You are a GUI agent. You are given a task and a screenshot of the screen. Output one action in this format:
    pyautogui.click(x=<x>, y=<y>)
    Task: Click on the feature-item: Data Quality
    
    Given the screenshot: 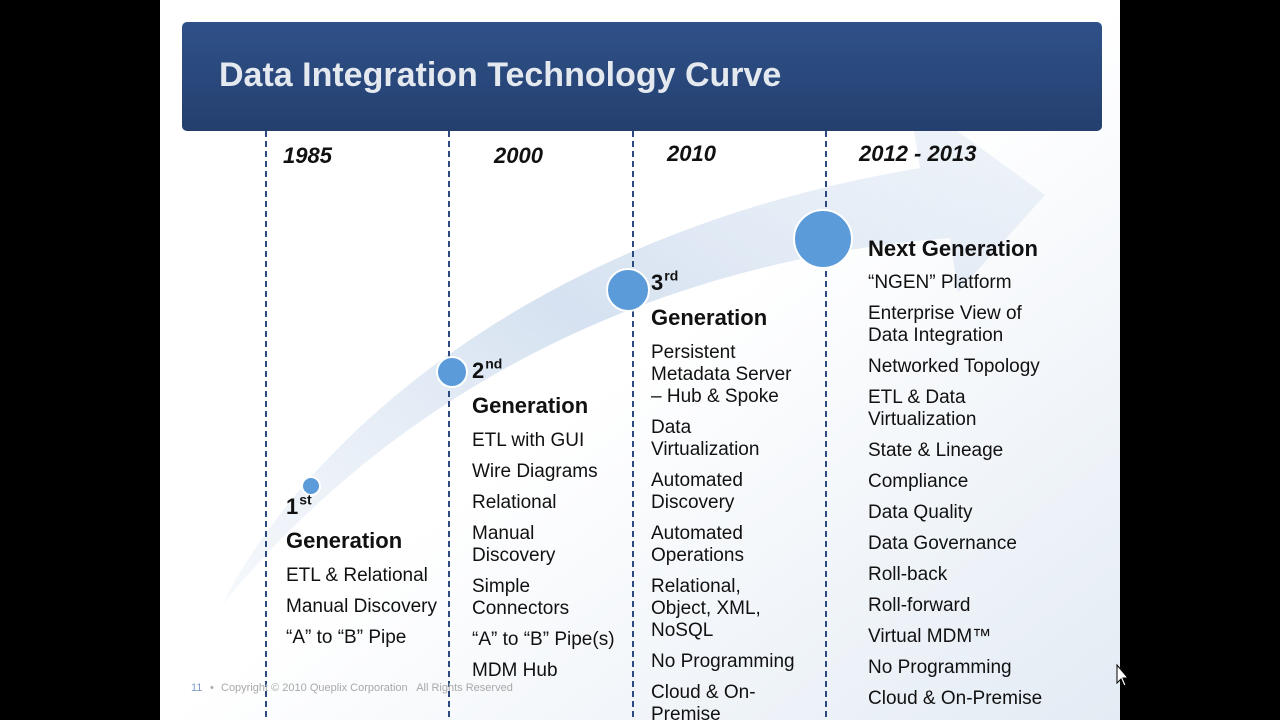 What is the action you would take?
    pyautogui.click(x=920, y=512)
    